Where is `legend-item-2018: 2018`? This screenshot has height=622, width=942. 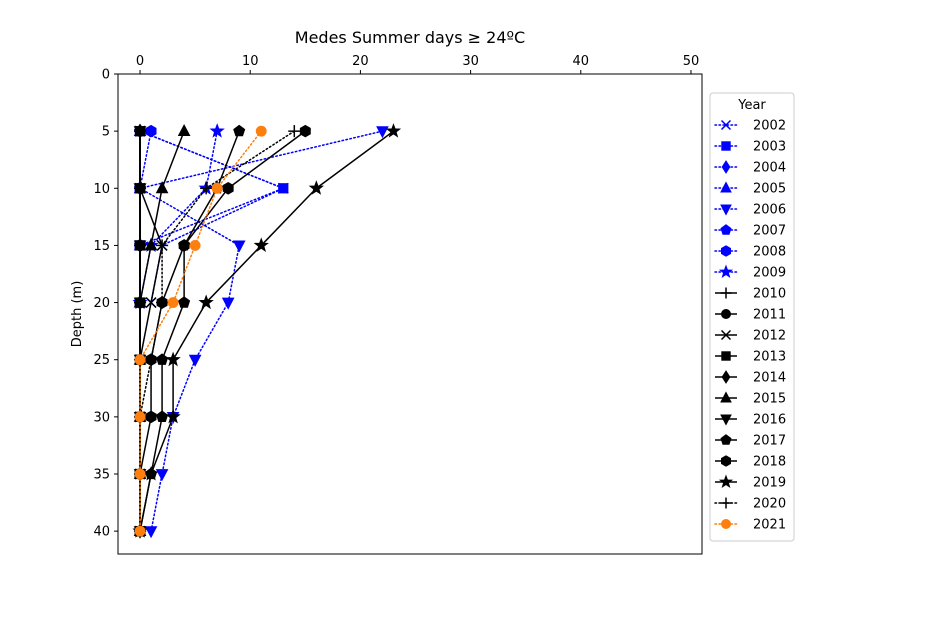
legend-item-2018: 2018 is located at coordinates (750, 462).